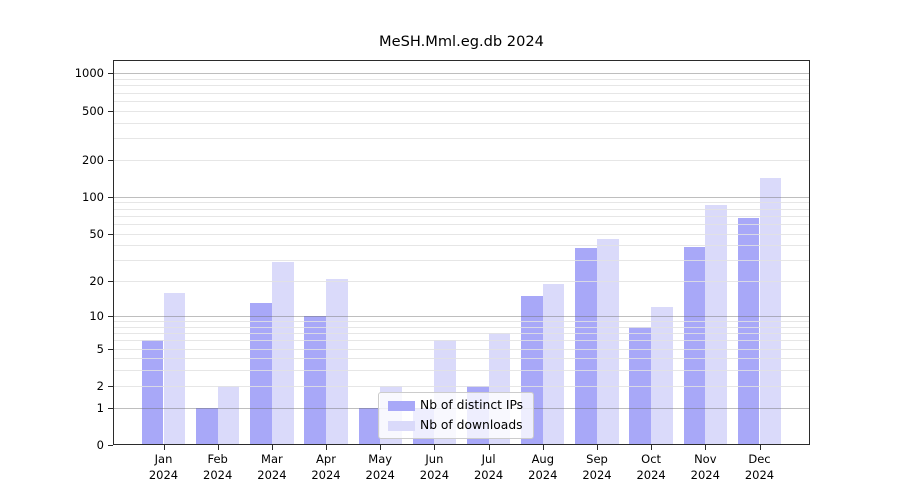 The width and height of the screenshot is (900, 500). I want to click on x-tick-label: Sep 2024, so click(597, 467).